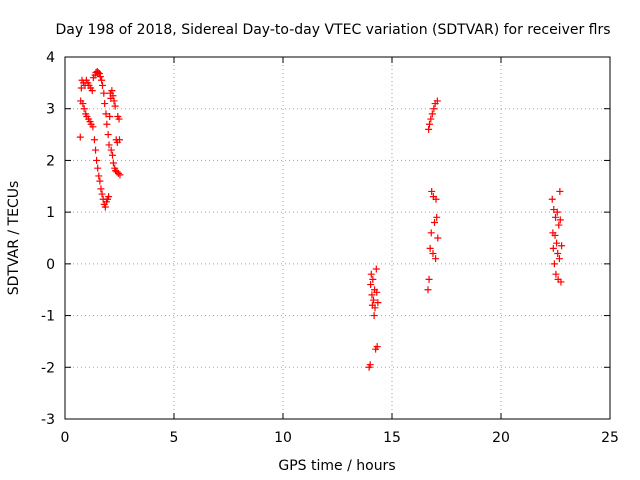  Describe the element at coordinates (392, 438) in the screenshot. I see `x-tick-label: 15` at that location.